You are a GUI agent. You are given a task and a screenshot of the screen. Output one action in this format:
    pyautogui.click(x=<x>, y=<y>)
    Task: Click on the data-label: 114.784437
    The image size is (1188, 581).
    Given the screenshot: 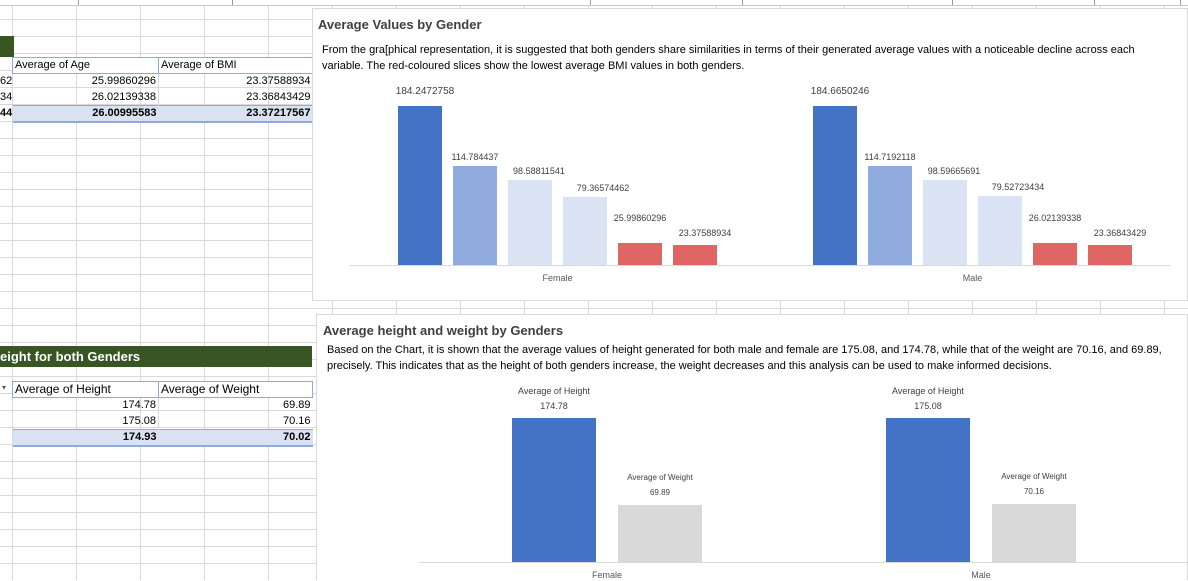 What is the action you would take?
    pyautogui.click(x=475, y=156)
    